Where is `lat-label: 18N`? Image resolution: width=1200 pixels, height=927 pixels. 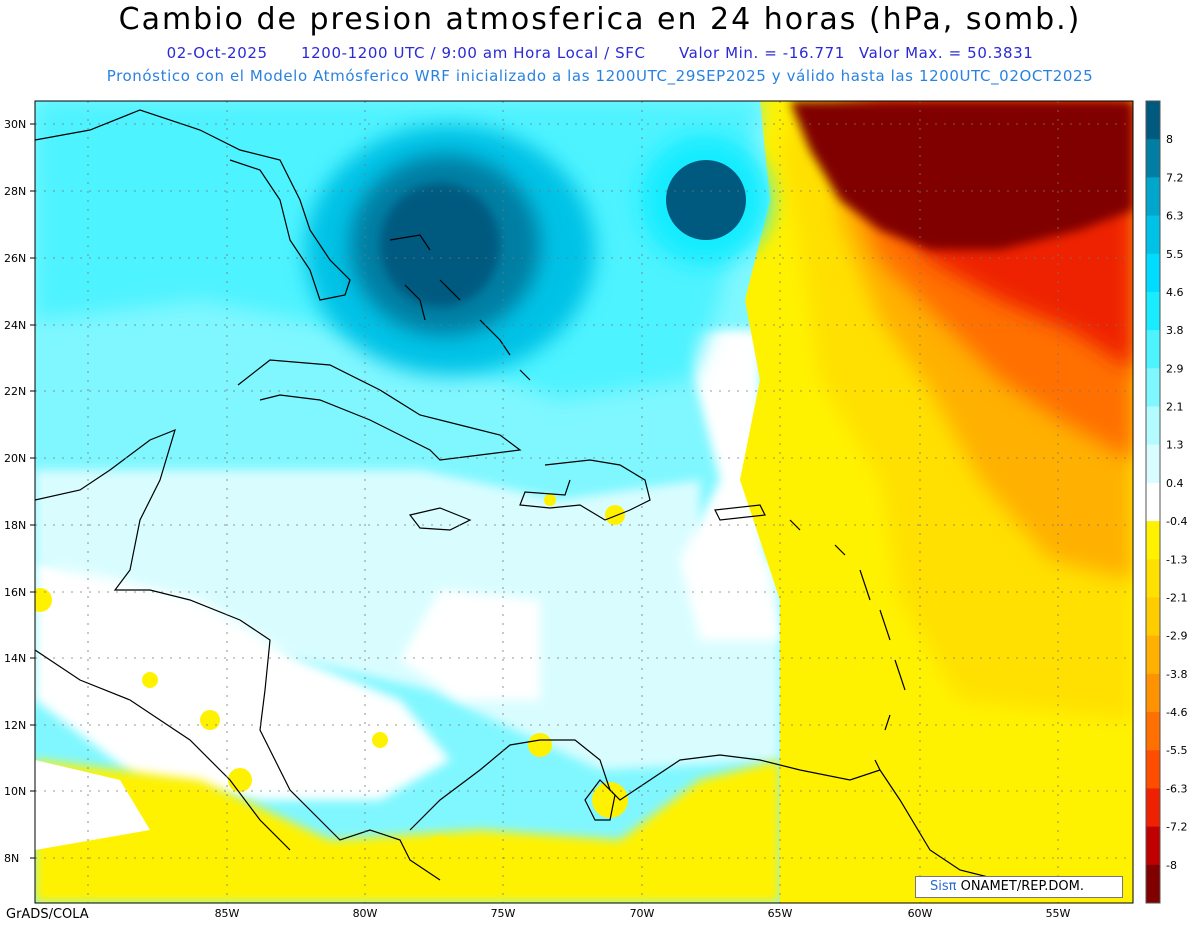
lat-label: 18N is located at coordinates (15, 525).